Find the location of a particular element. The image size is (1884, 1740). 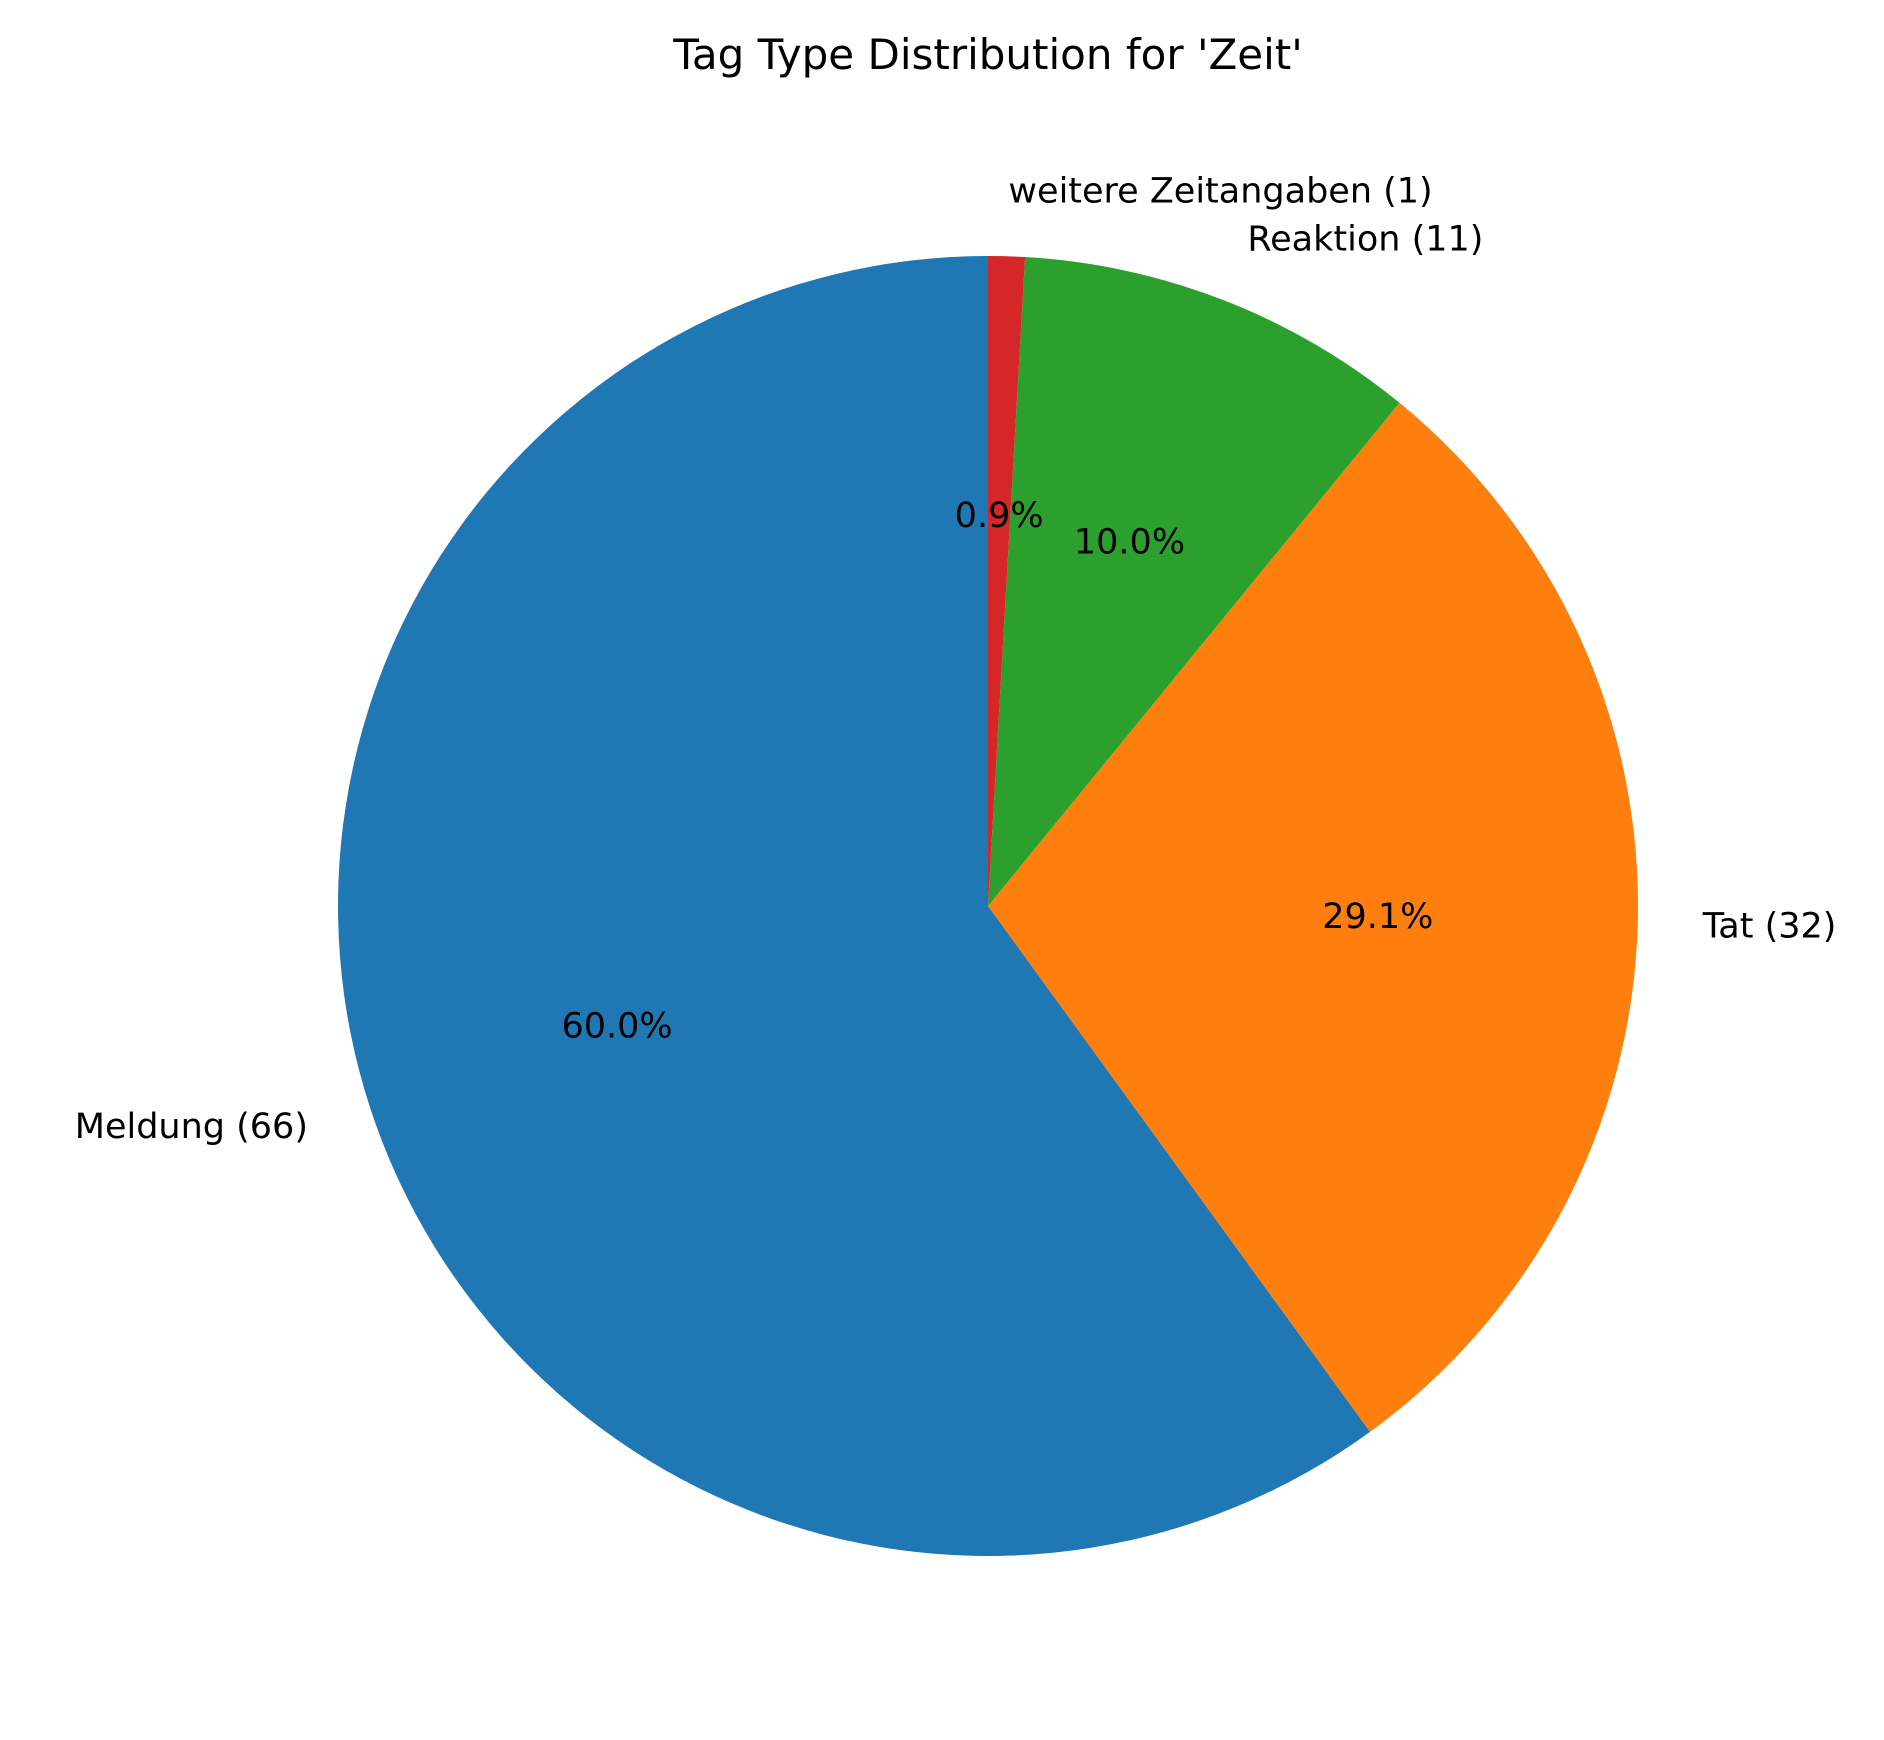

slice-label: Tat (32) is located at coordinates (1769, 926).